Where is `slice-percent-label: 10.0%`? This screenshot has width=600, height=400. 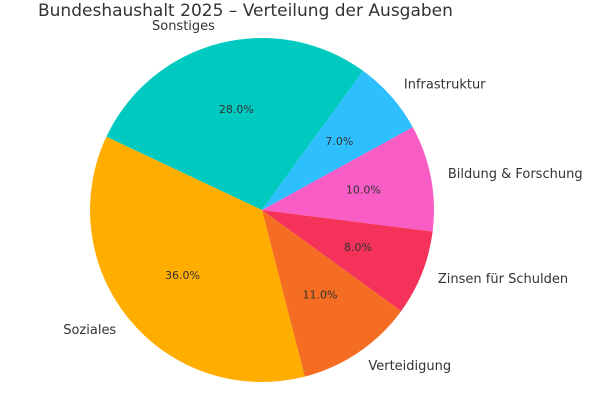 slice-percent-label: 10.0% is located at coordinates (363, 190).